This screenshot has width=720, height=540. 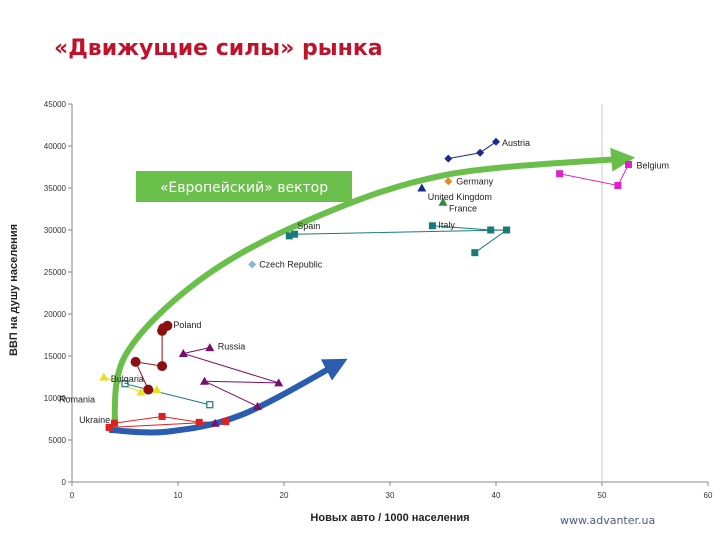 I want to click on y-tick-label: 0, so click(x=64, y=482).